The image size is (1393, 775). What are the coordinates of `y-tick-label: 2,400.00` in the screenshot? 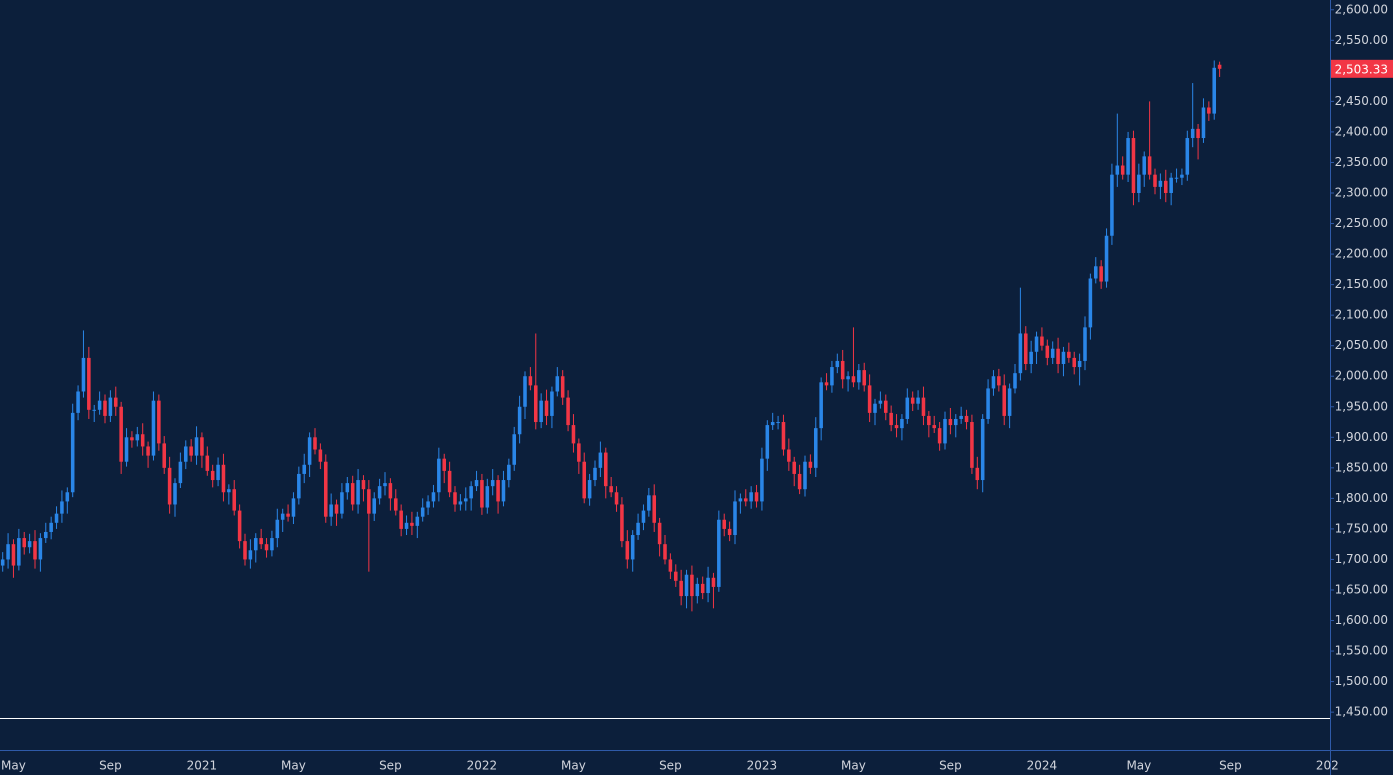 It's located at (1361, 131).